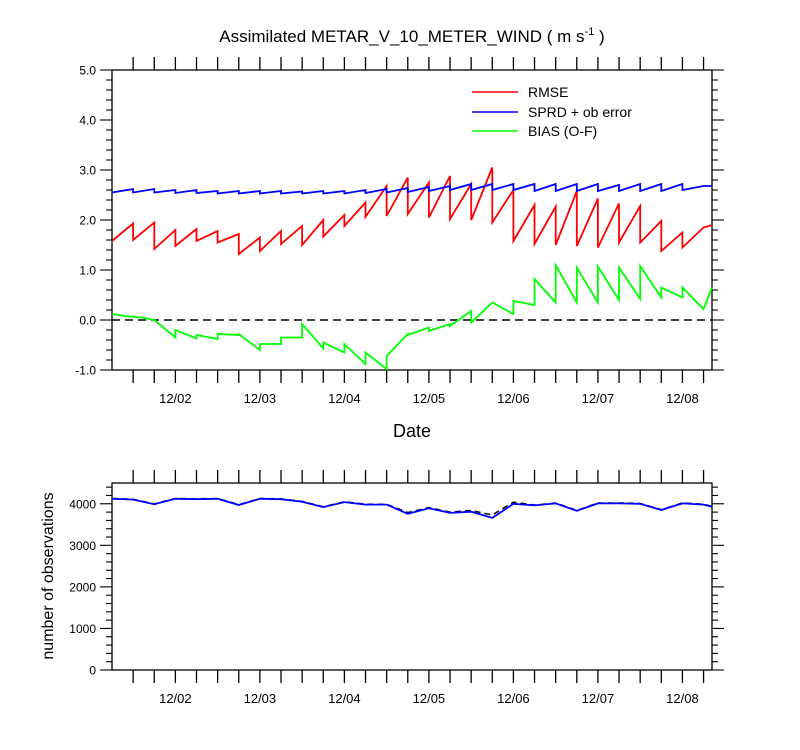 The width and height of the screenshot is (800, 750). Describe the element at coordinates (85, 371) in the screenshot. I see `top-ytick-label: -1.0` at that location.